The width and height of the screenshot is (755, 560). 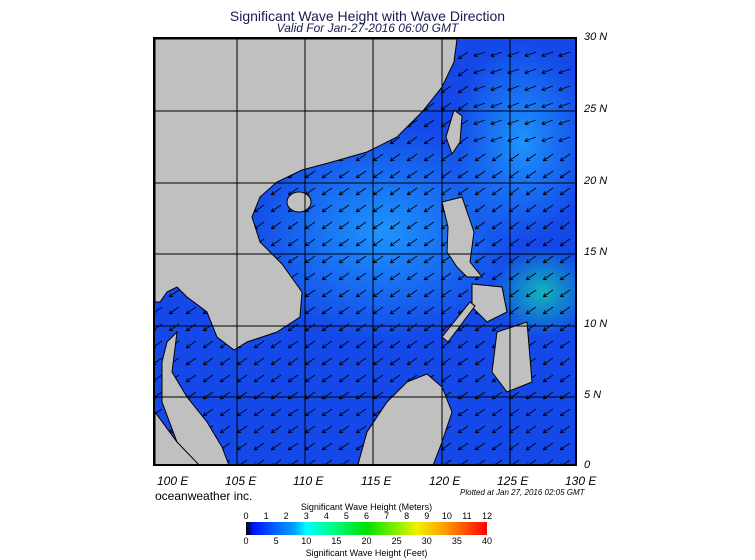 What do you see at coordinates (596, 252) in the screenshot?
I see `lat-label-15n: 15 N` at bounding box center [596, 252].